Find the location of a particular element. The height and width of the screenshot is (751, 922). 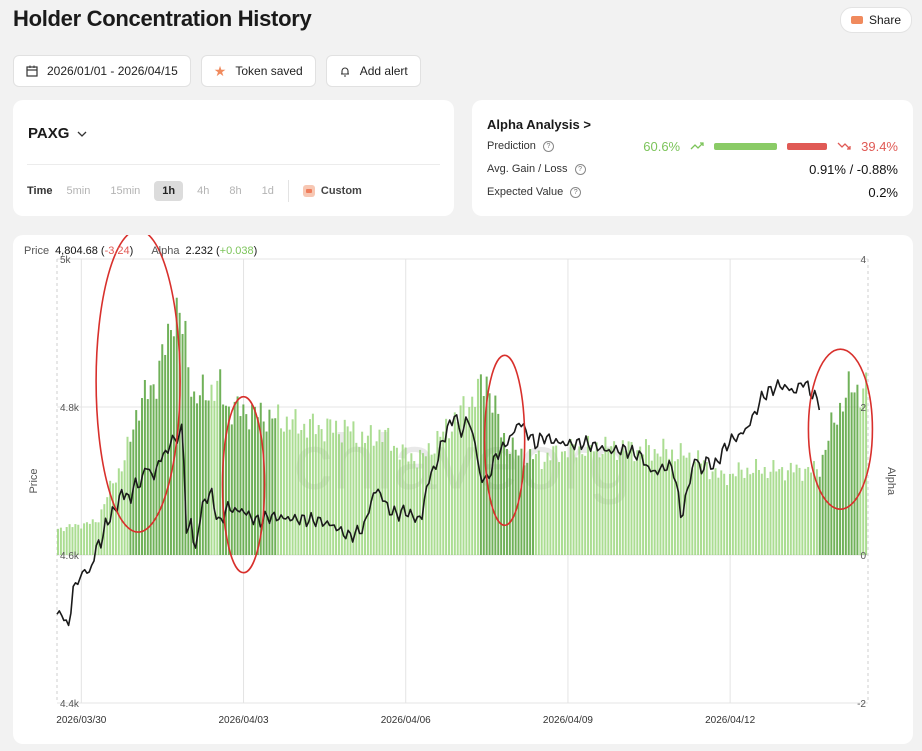

add-alert-button: Add alert is located at coordinates (373, 71).